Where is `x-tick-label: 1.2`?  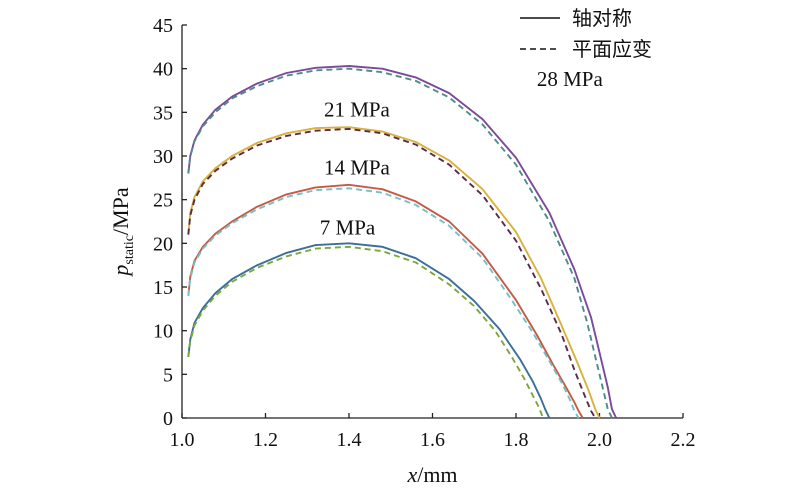
x-tick-label: 1.2 is located at coordinates (265, 440).